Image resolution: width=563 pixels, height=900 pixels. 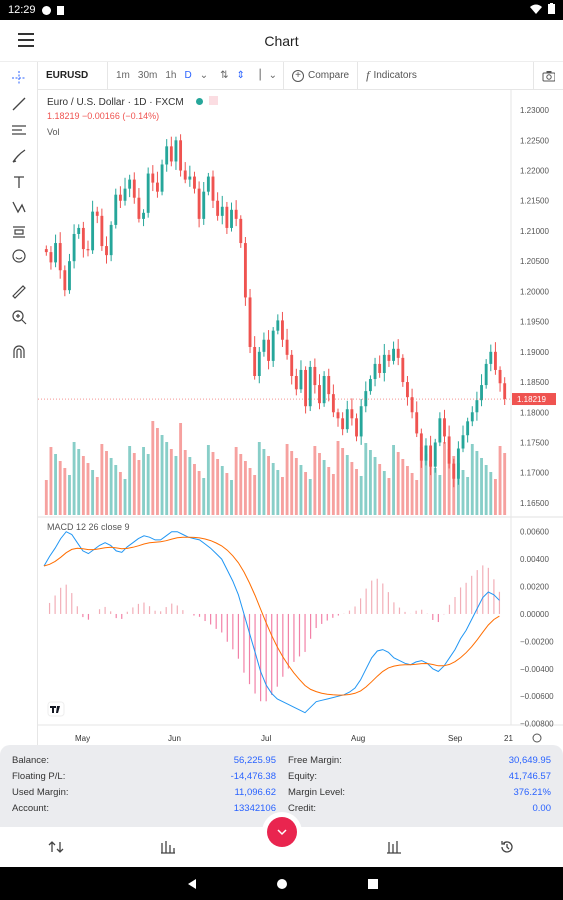 I want to click on battery-icon, so click(x=551, y=10).